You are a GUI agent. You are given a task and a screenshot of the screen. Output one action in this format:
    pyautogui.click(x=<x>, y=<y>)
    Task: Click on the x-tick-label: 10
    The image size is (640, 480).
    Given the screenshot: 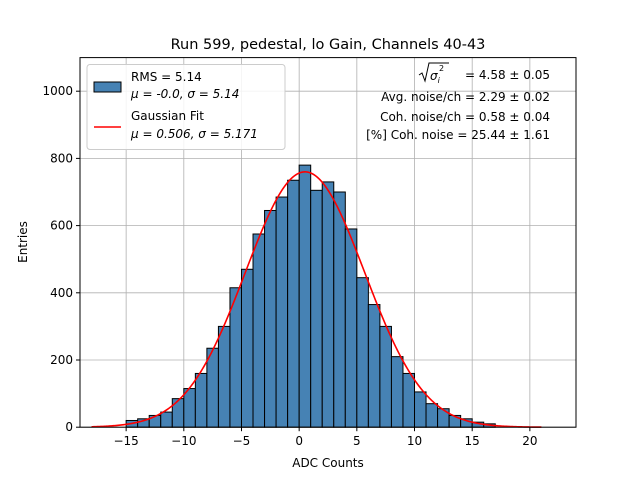 What is the action you would take?
    pyautogui.click(x=414, y=441)
    